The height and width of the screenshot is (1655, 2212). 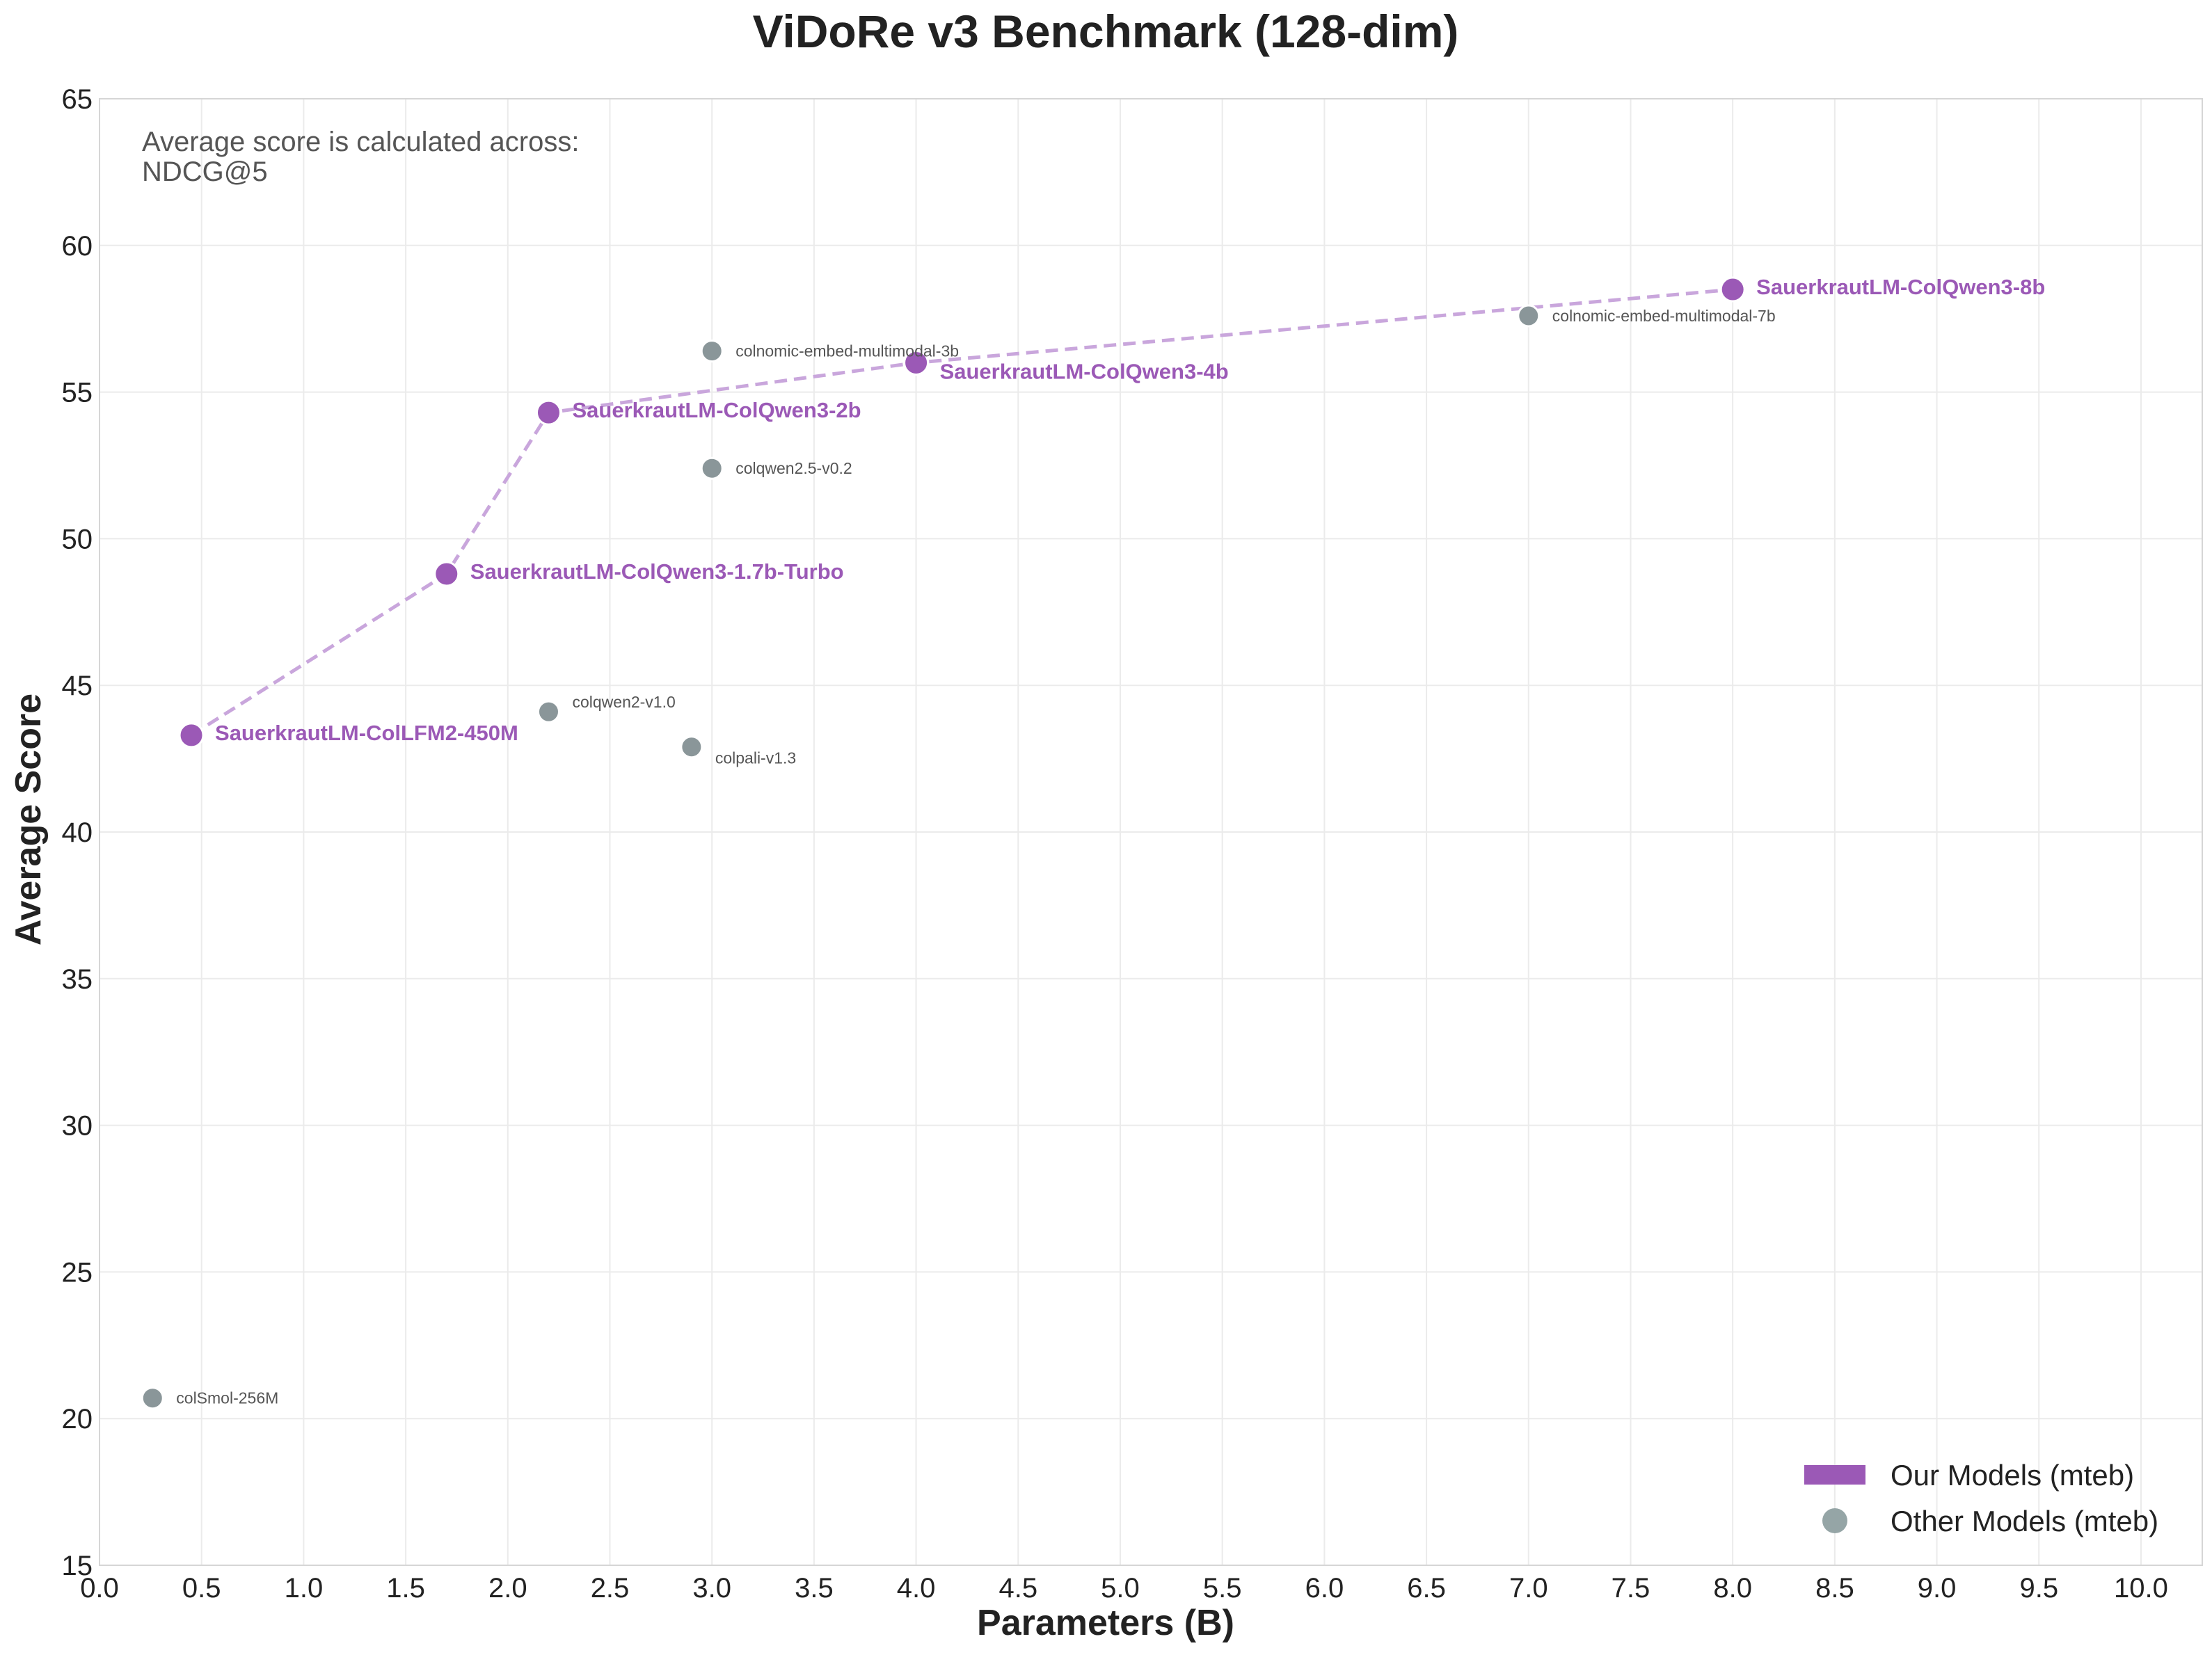 I want to click on legend: Our Models (mteb) Other Models (mteb), so click(x=1981, y=1498).